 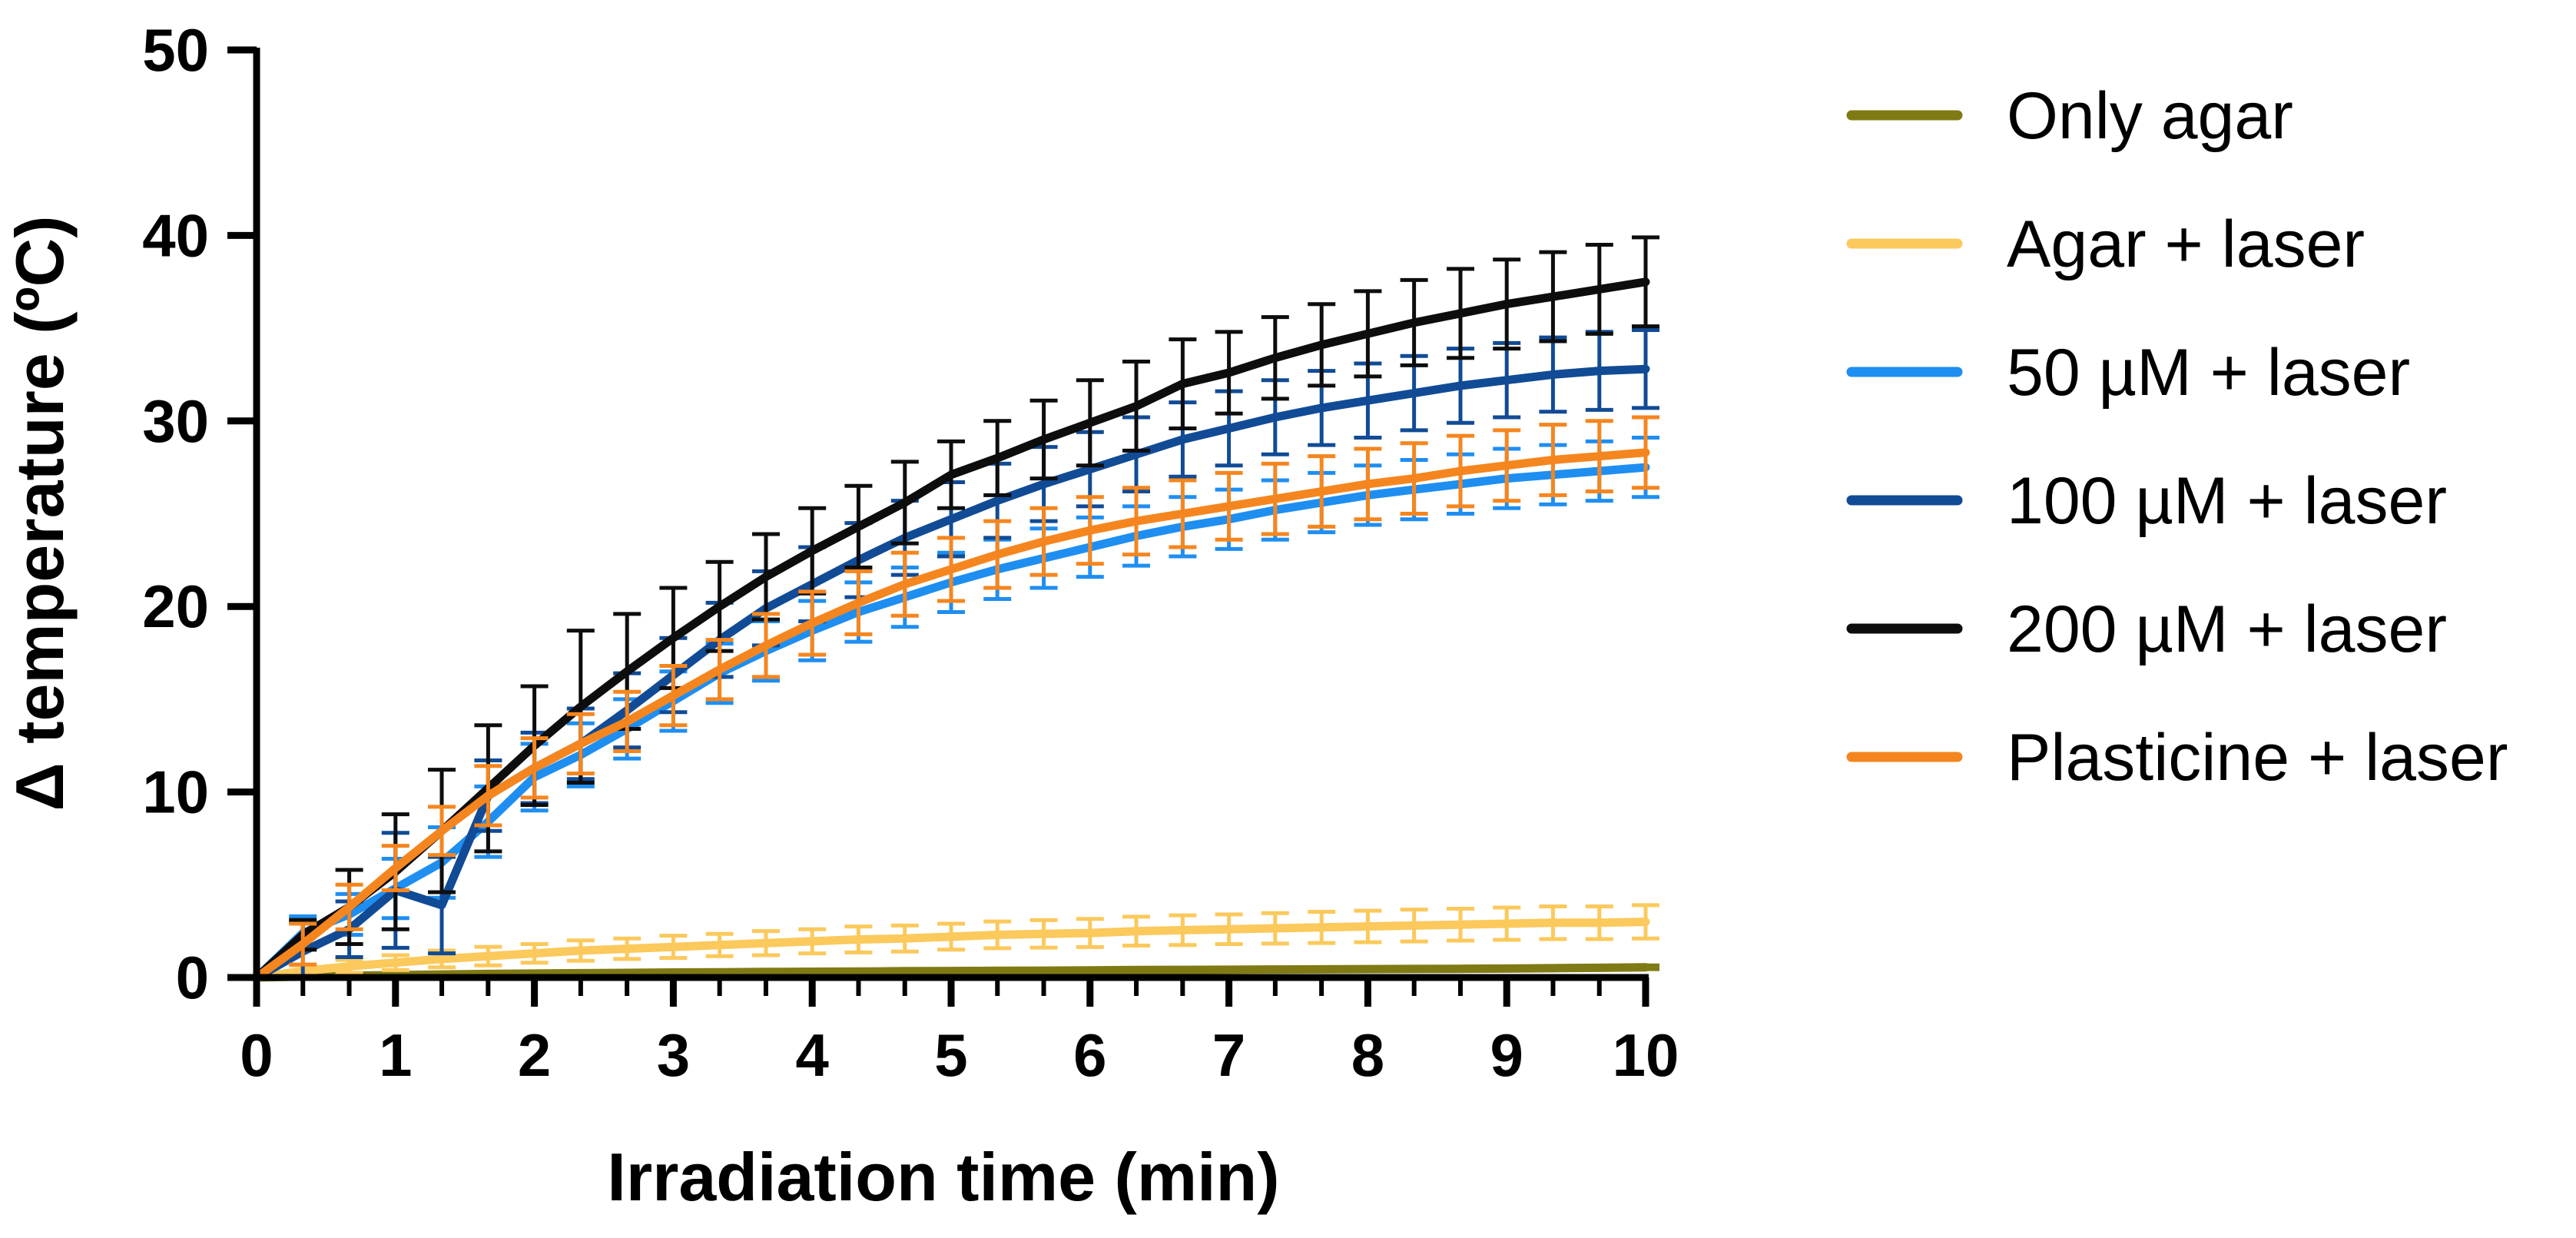 What do you see at coordinates (812, 1055) in the screenshot?
I see `x-tick-label: 4` at bounding box center [812, 1055].